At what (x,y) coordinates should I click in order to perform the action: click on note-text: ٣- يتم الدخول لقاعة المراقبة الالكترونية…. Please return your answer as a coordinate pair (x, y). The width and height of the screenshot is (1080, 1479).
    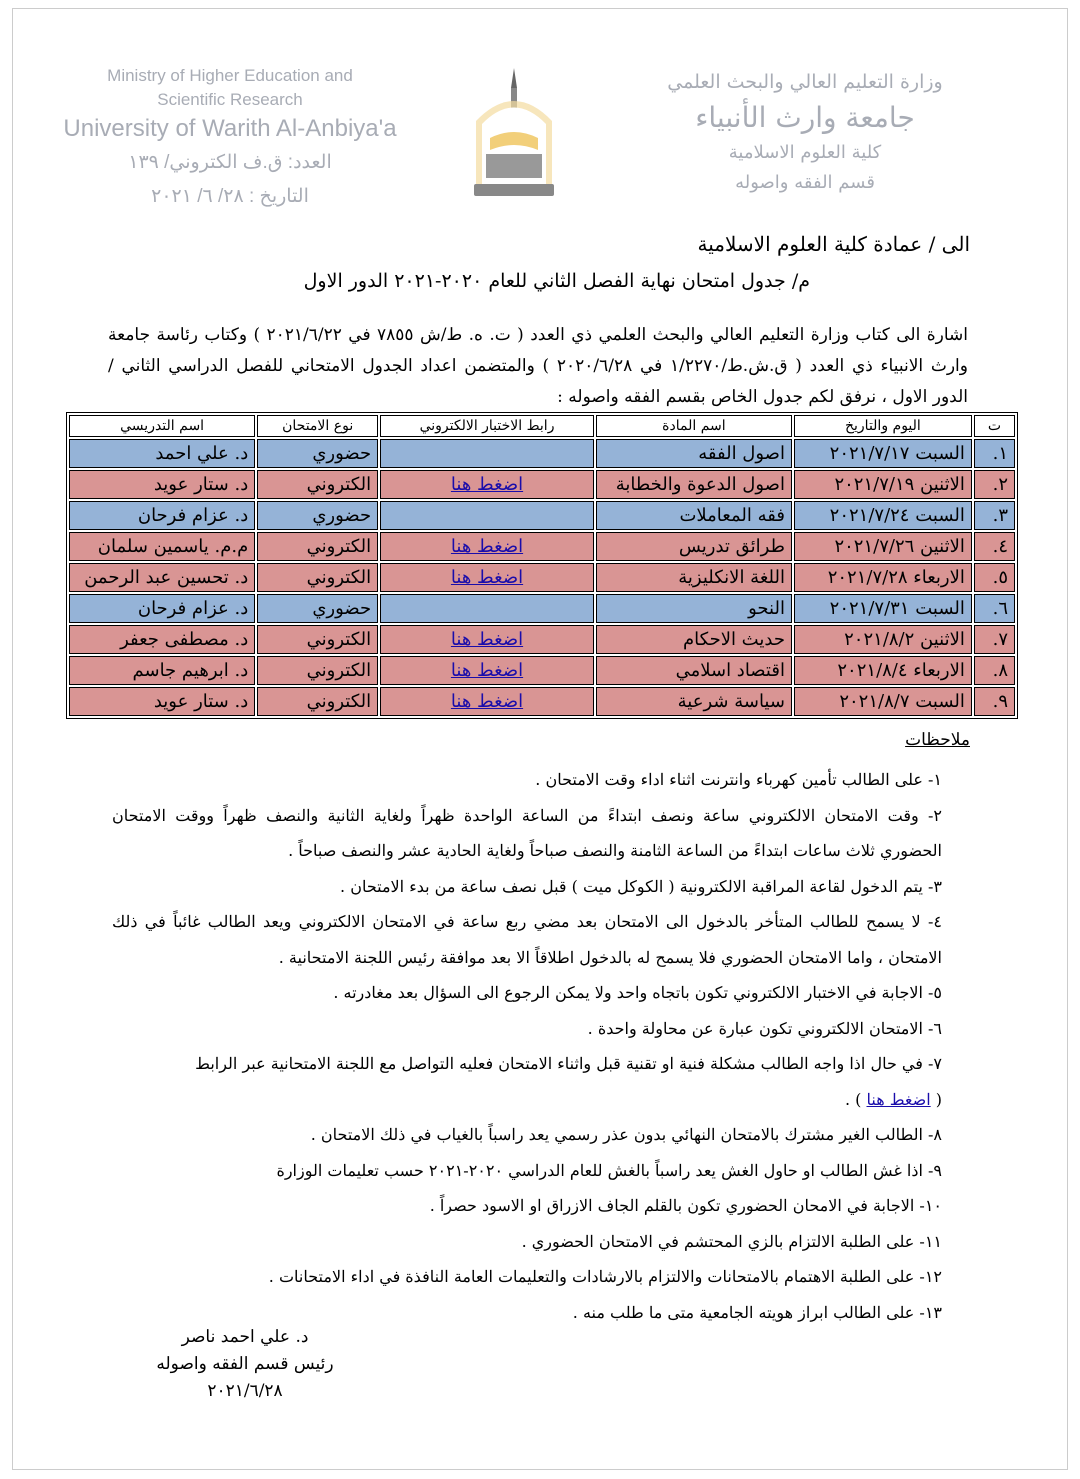
    Looking at the image, I should click on (641, 886).